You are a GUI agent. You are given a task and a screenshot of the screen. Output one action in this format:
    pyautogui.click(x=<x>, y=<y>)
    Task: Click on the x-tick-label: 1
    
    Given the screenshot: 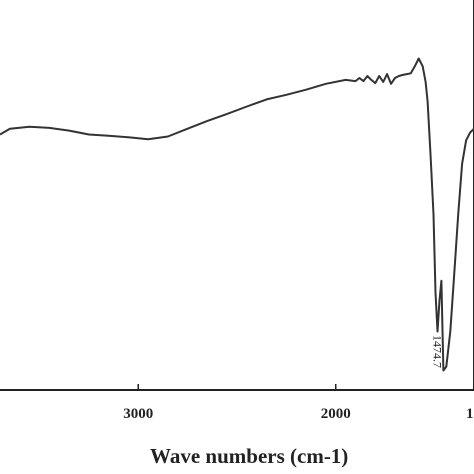 What is the action you would take?
    pyautogui.click(x=470, y=414)
    